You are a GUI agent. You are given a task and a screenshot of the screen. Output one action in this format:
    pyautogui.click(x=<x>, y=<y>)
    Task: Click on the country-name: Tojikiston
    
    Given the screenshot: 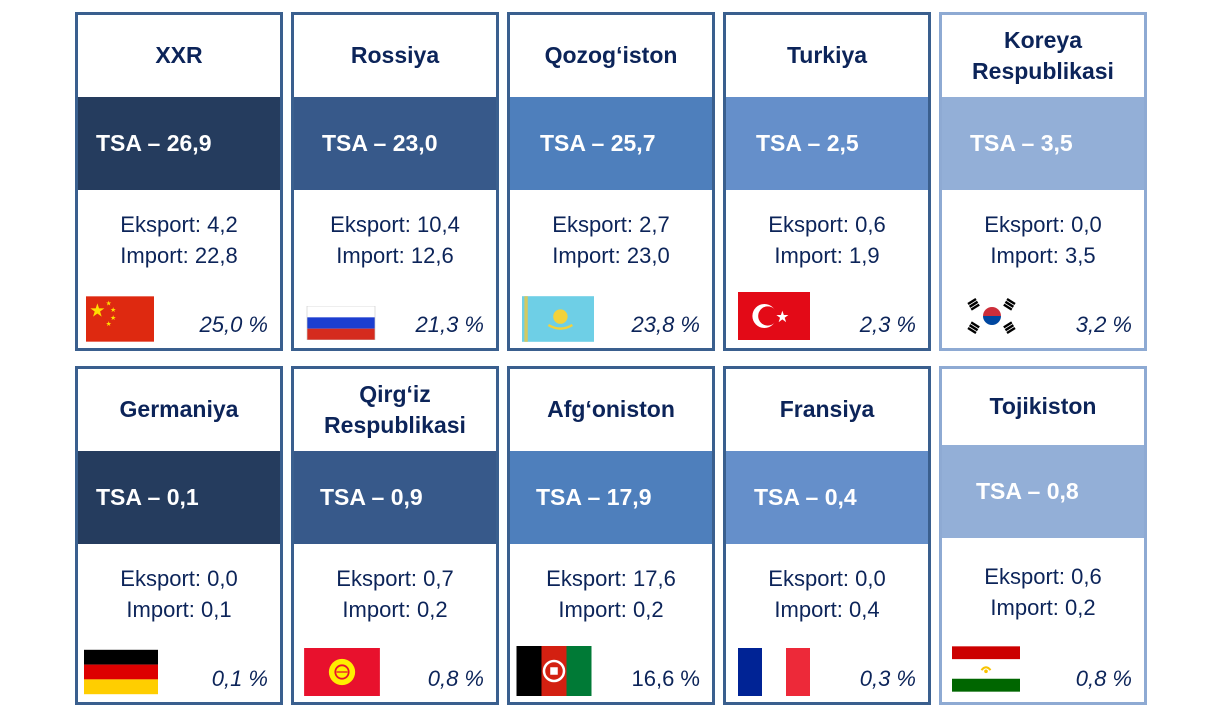 What is the action you would take?
    pyautogui.click(x=1043, y=406)
    